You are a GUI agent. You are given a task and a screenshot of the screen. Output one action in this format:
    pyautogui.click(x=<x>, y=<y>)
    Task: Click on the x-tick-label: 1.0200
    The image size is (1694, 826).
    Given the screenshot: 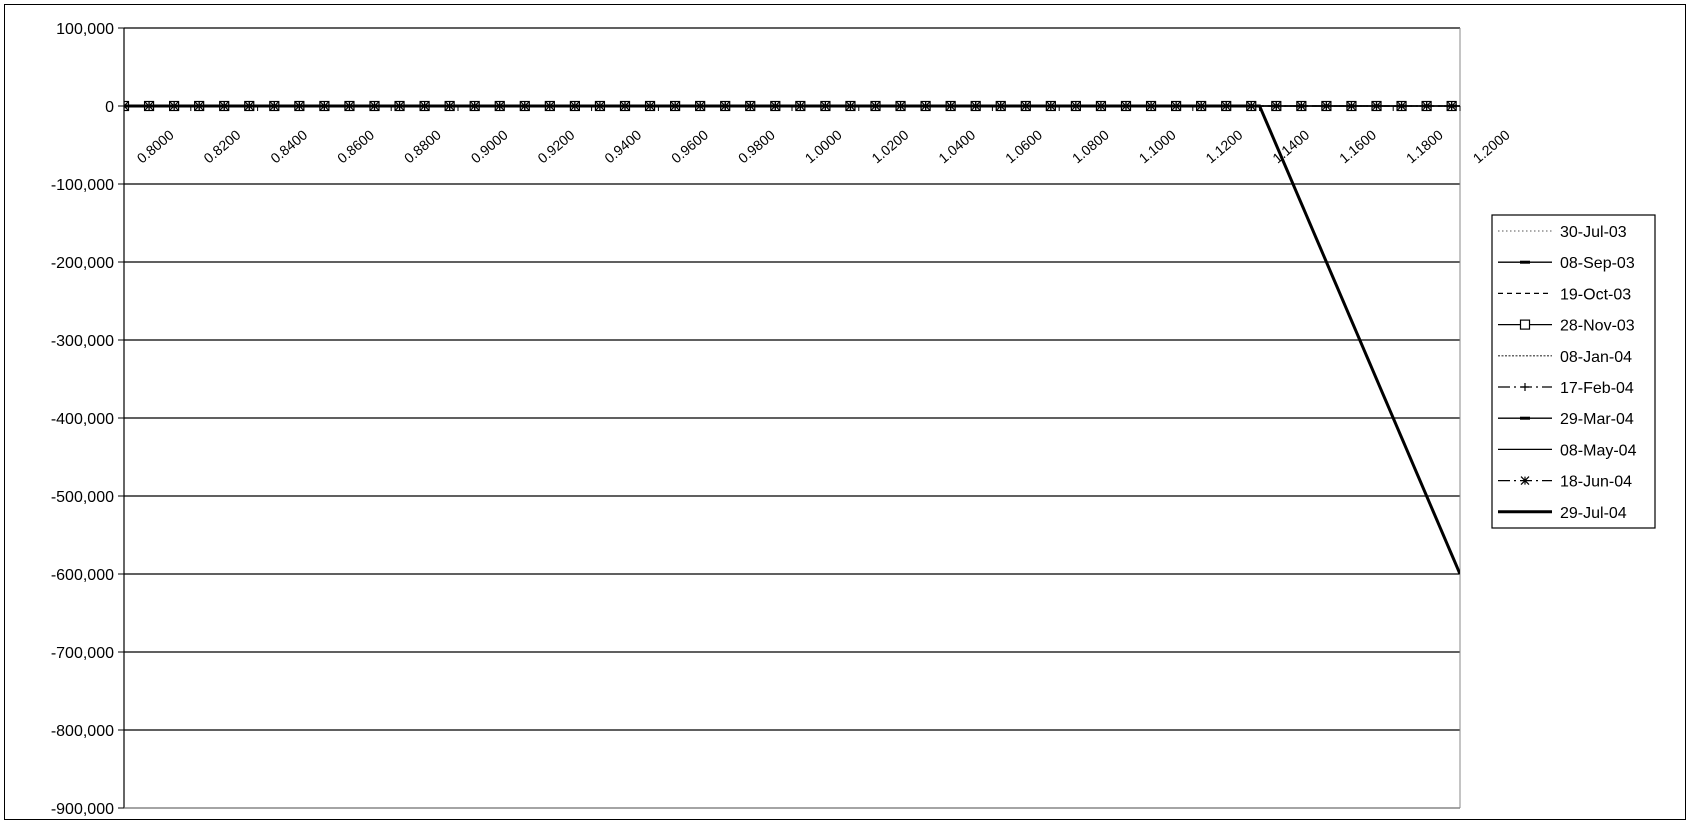 What is the action you would take?
    pyautogui.click(x=889, y=146)
    